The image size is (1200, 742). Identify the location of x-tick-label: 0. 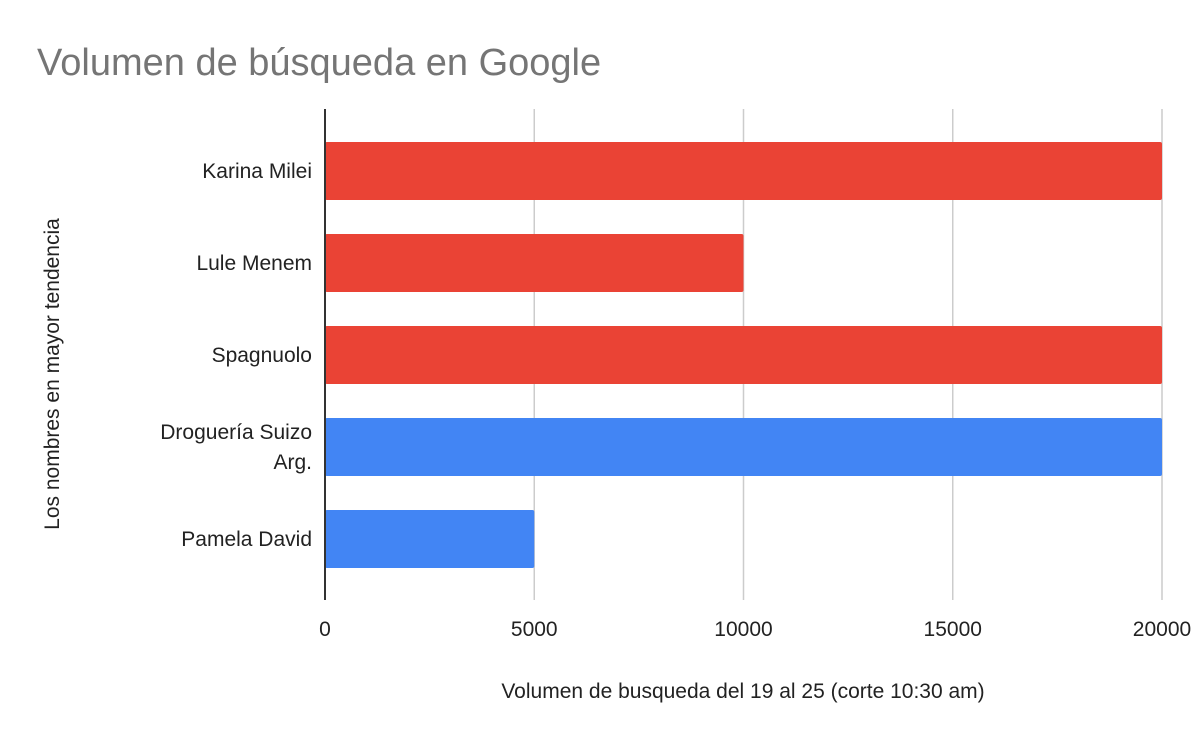
(325, 629).